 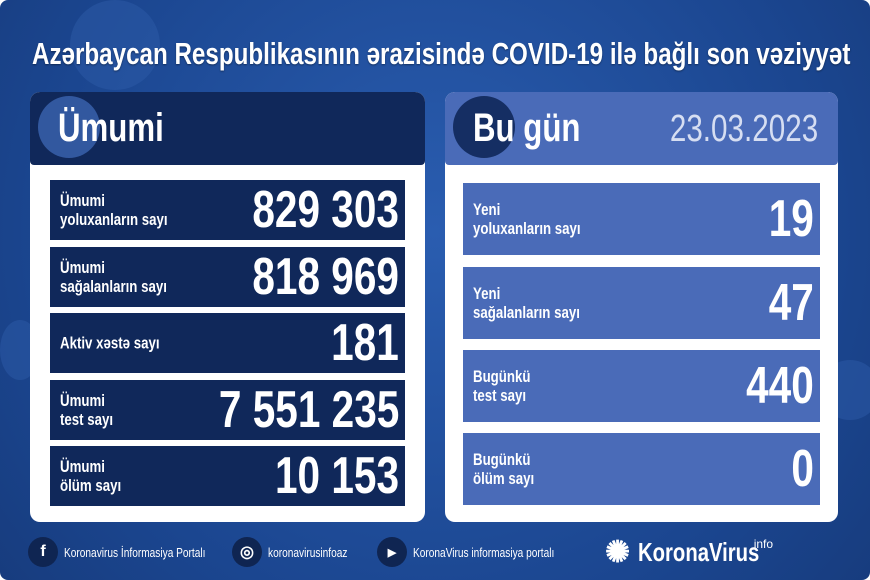 What do you see at coordinates (743, 129) in the screenshot?
I see `date: 23.03.2023` at bounding box center [743, 129].